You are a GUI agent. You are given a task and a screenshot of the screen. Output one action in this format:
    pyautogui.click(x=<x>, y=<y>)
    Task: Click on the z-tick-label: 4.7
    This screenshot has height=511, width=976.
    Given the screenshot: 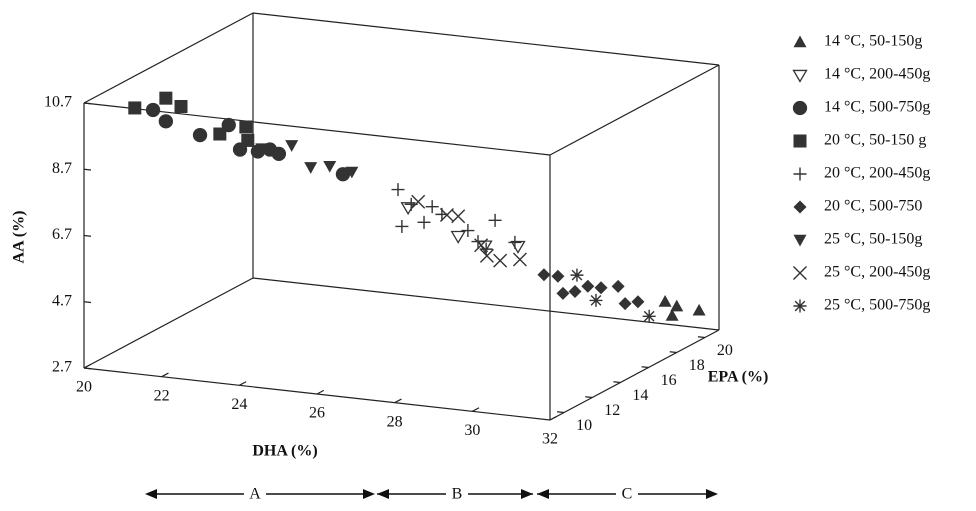 What is the action you would take?
    pyautogui.click(x=62, y=300)
    